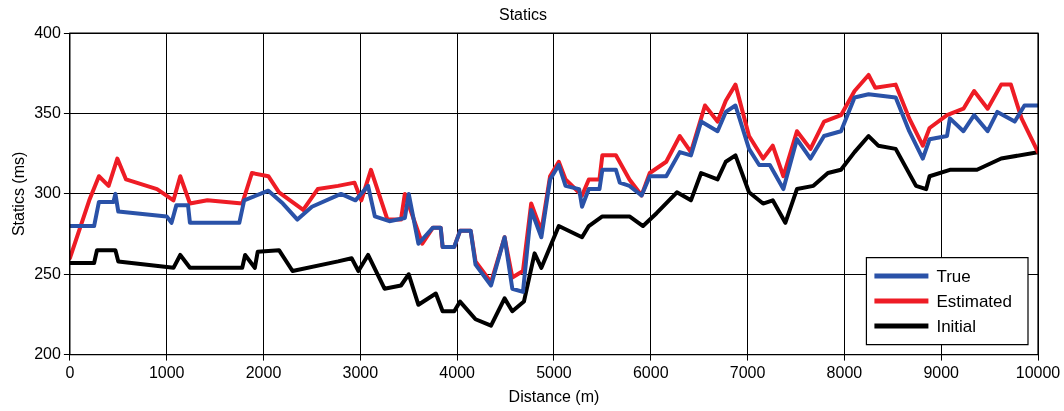  I want to click on x-tick-label: 8000, so click(844, 372).